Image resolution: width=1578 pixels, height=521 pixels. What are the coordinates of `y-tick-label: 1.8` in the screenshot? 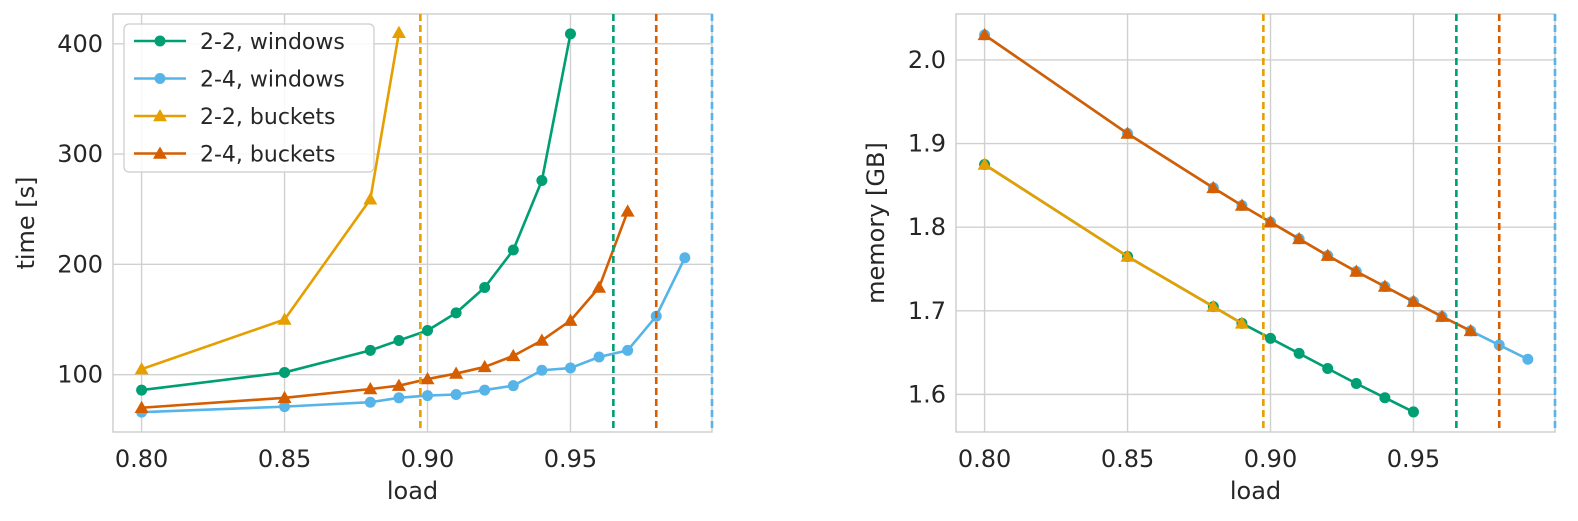 It's located at (927, 227).